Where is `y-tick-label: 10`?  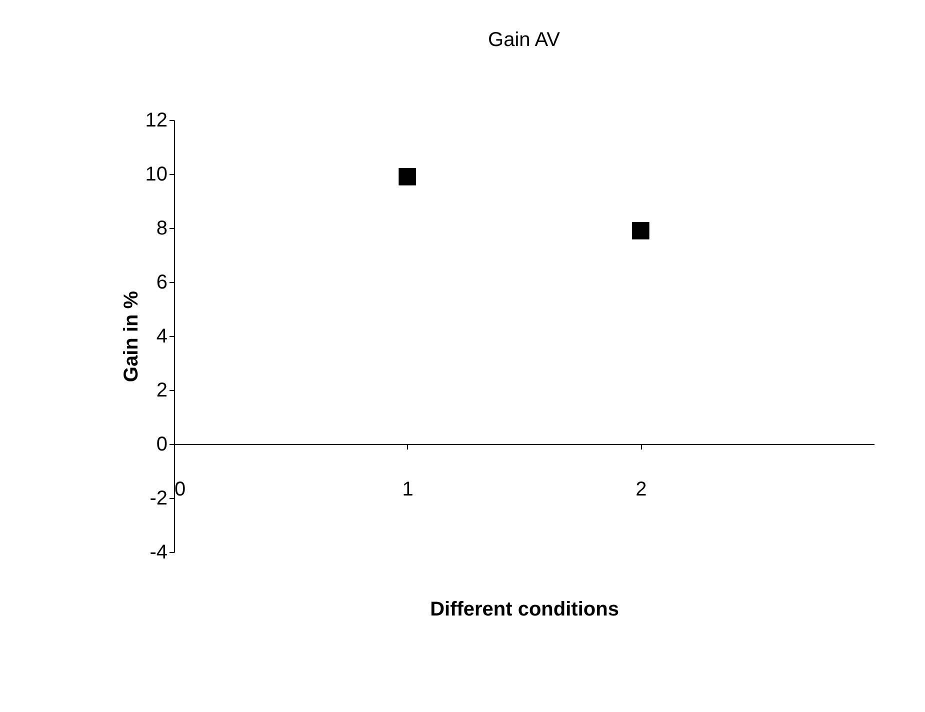
y-tick-label: 10 is located at coordinates (156, 175).